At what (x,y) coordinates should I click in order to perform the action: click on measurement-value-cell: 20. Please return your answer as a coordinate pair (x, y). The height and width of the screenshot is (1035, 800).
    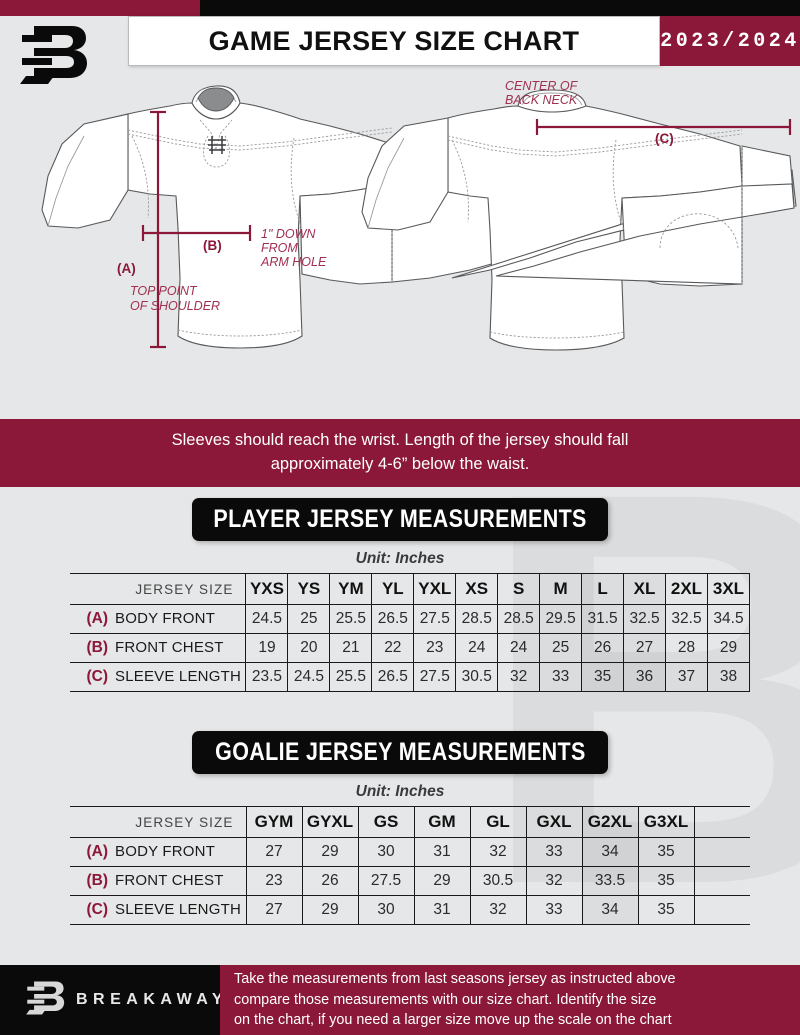
    Looking at the image, I should click on (309, 648).